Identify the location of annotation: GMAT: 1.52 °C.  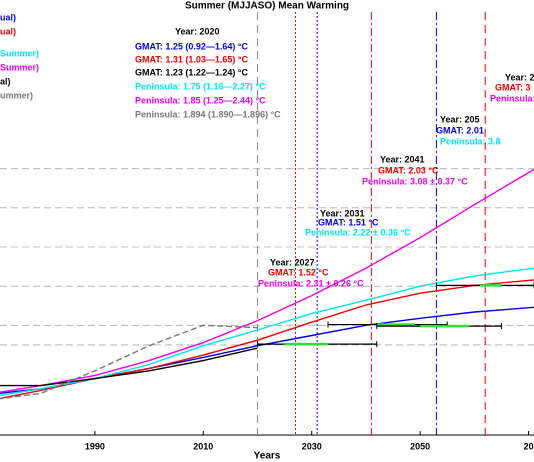
(298, 272).